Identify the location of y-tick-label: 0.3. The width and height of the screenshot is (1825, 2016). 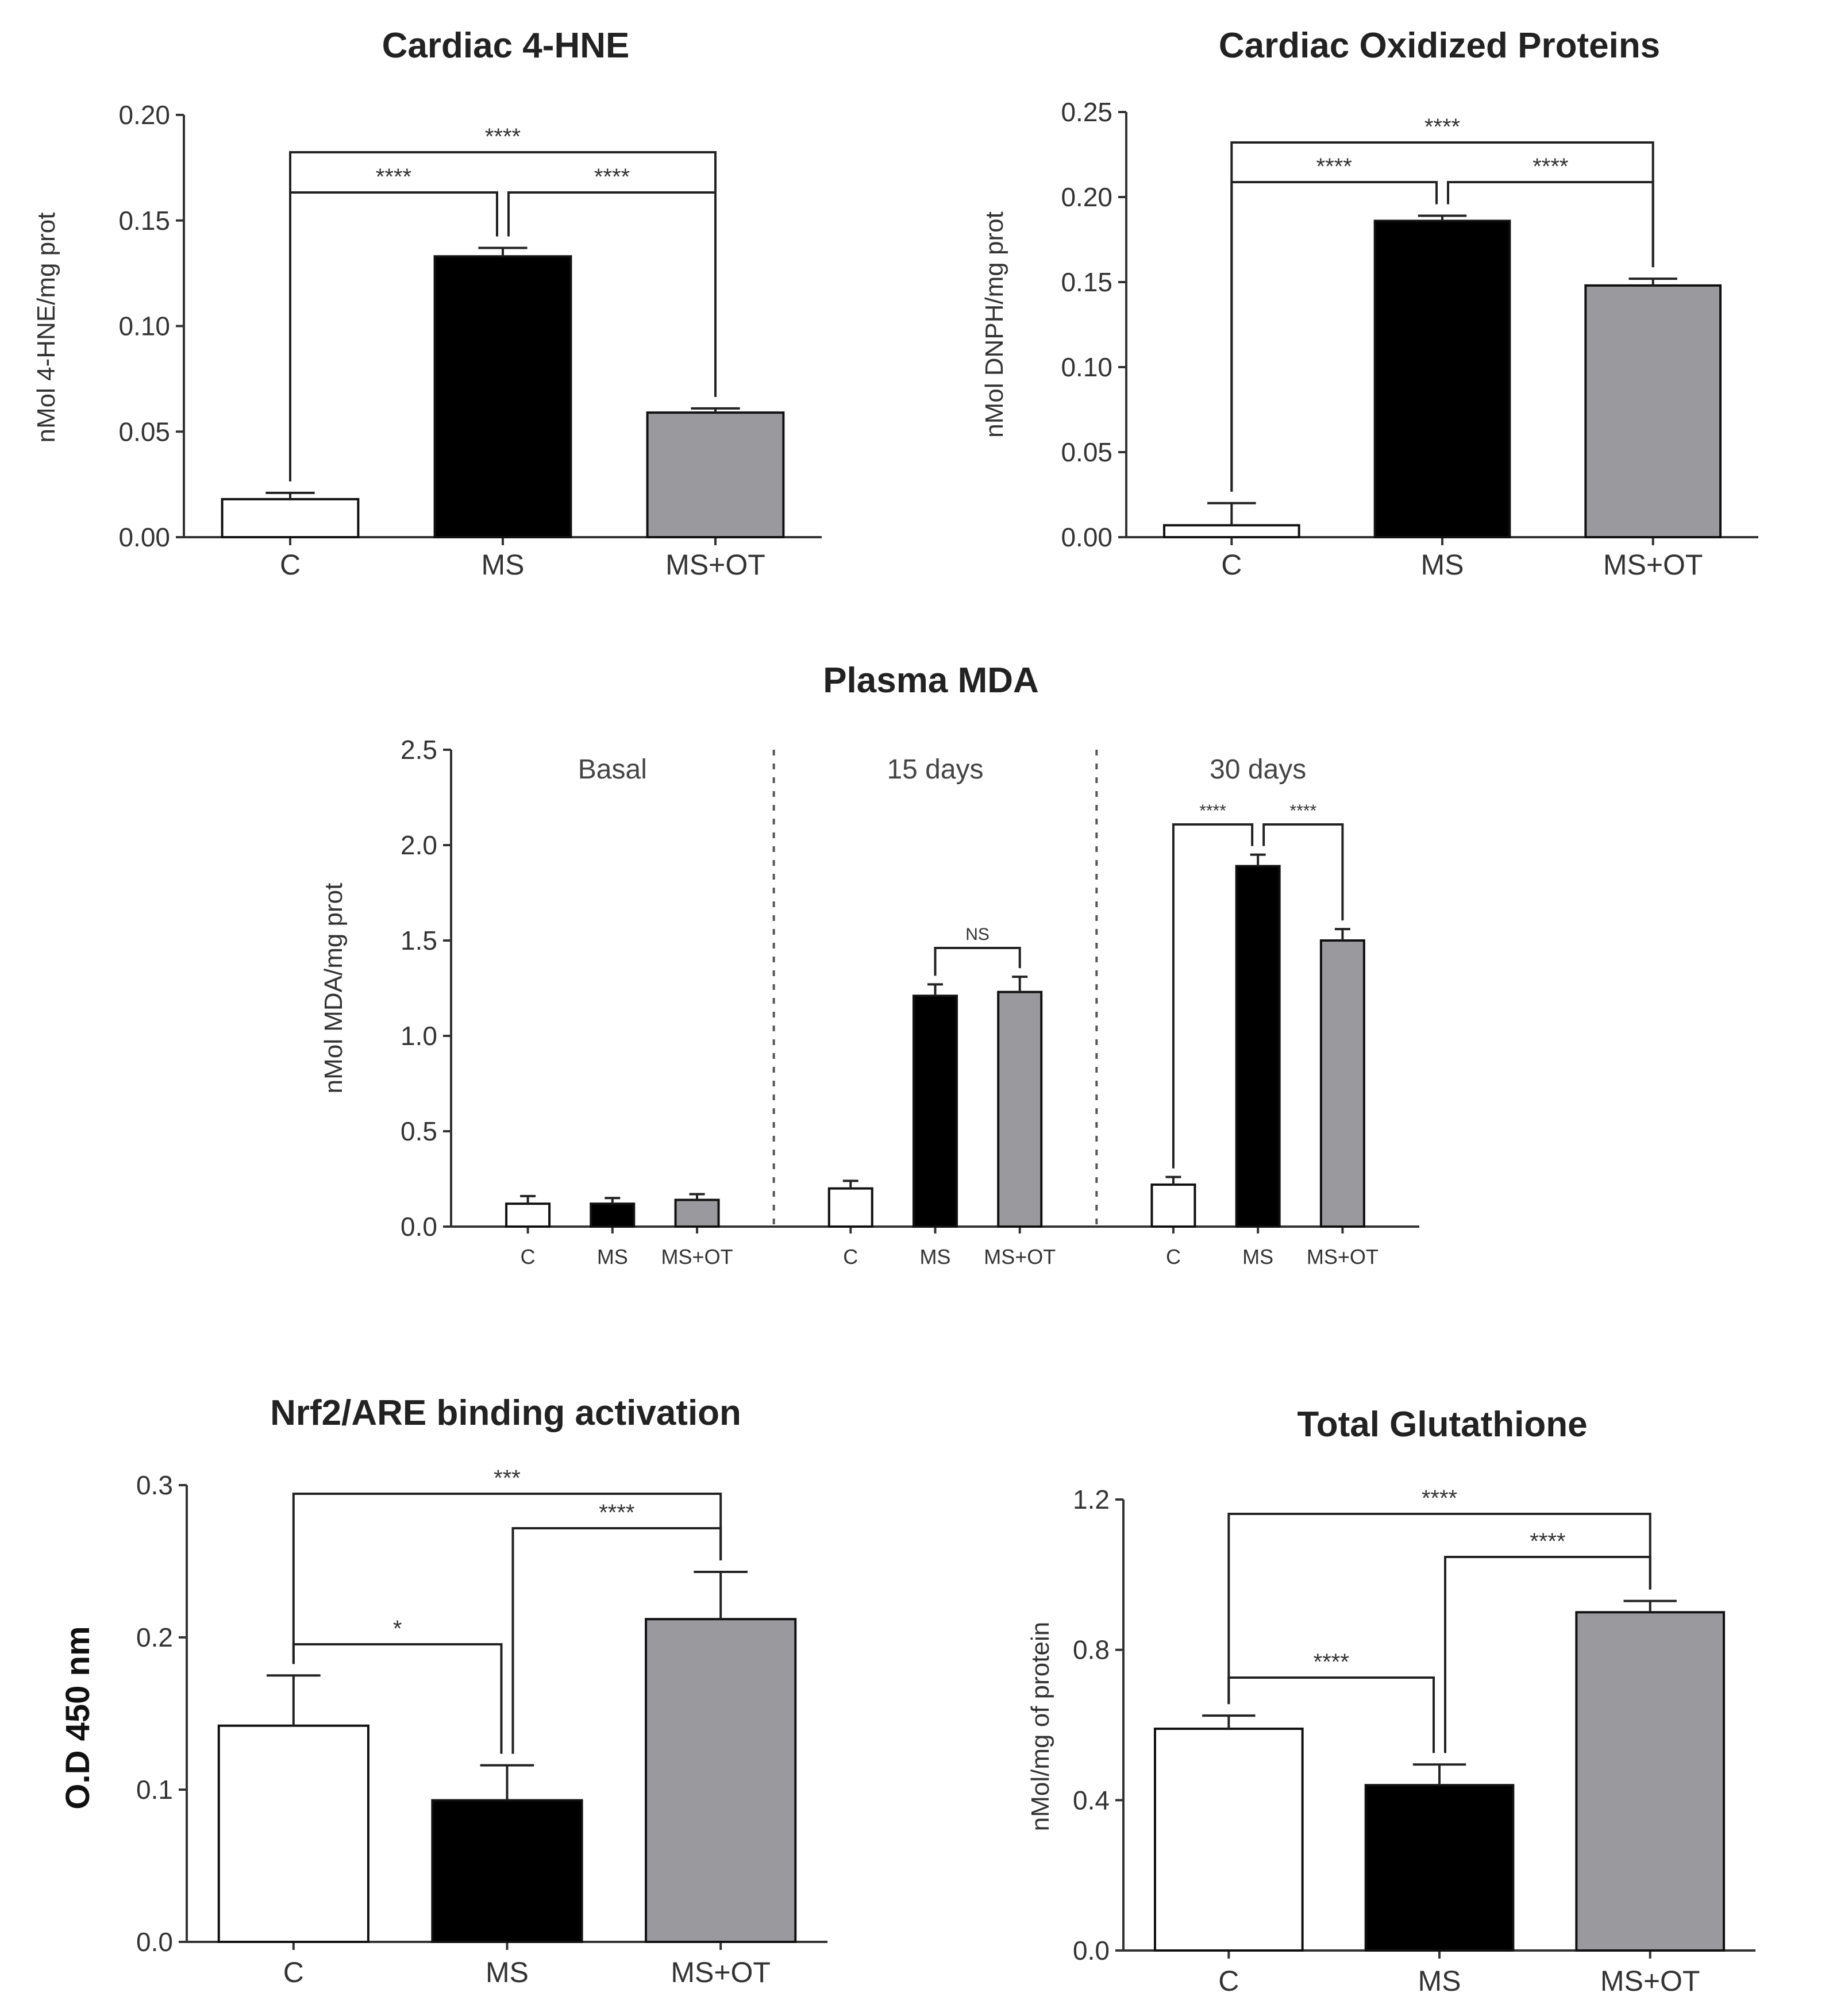
(154, 1485).